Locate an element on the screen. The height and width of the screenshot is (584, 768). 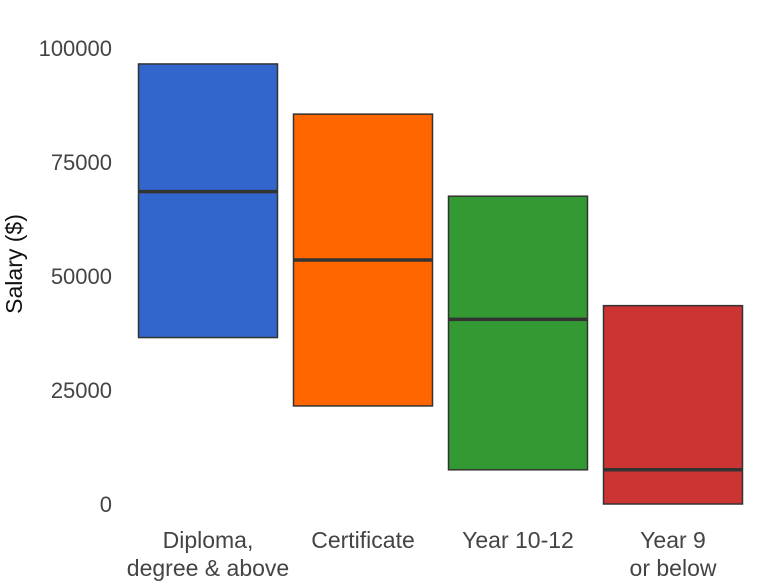
x-tick-label: Year 10-12 is located at coordinates (518, 540).